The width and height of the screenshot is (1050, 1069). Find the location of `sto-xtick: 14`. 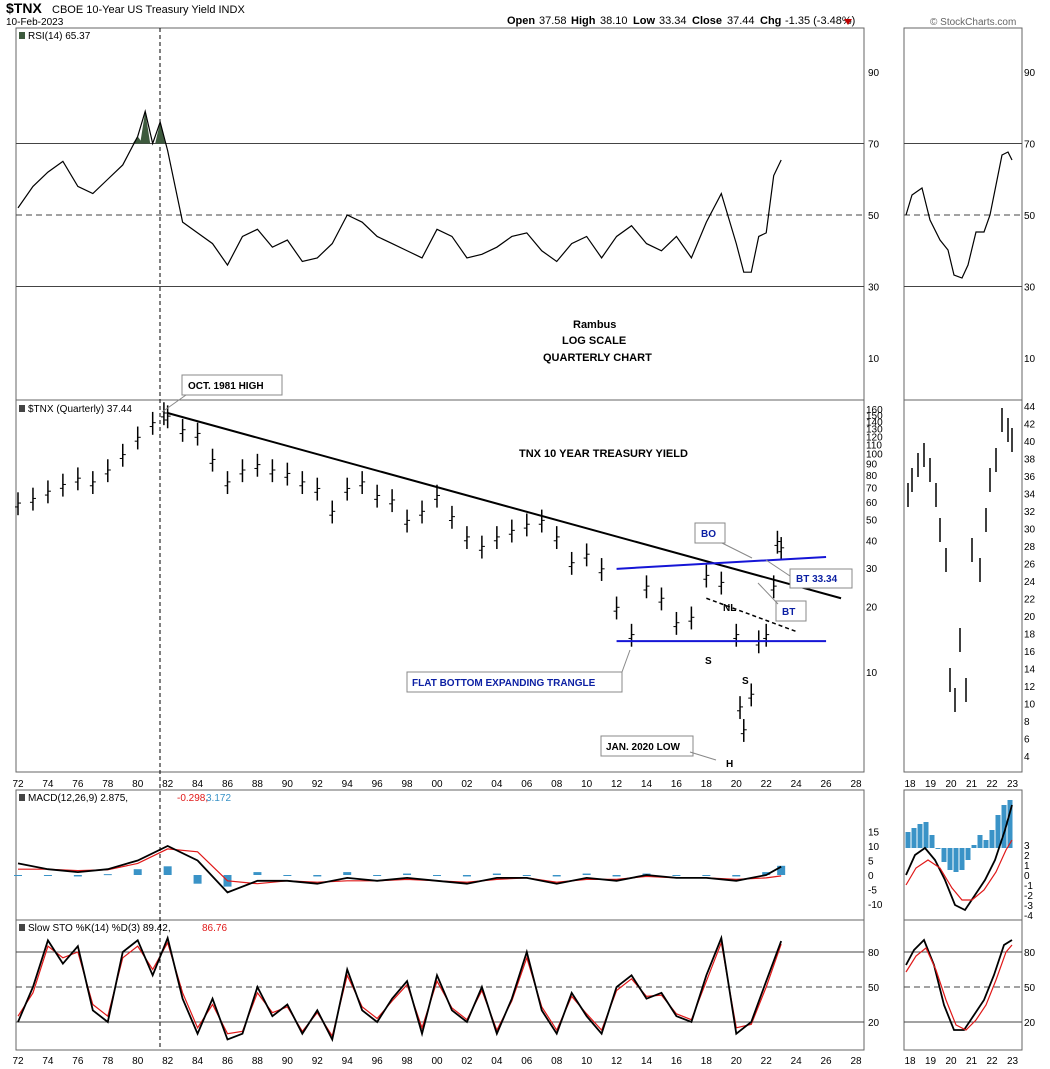

sto-xtick: 14 is located at coordinates (647, 1061).